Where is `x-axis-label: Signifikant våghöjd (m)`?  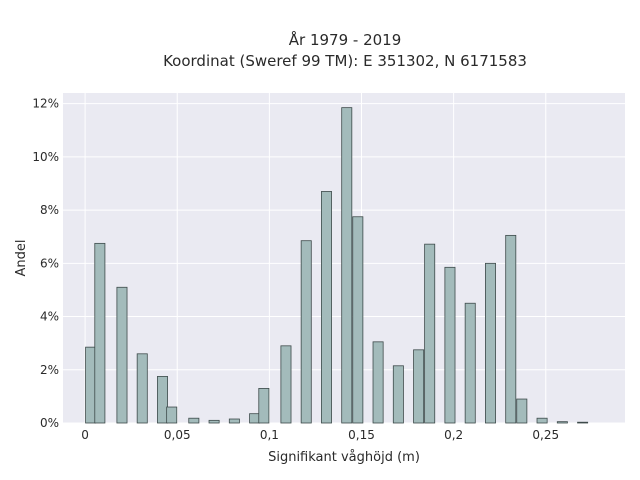 x-axis-label: Signifikant våghöjd (m) is located at coordinates (344, 457).